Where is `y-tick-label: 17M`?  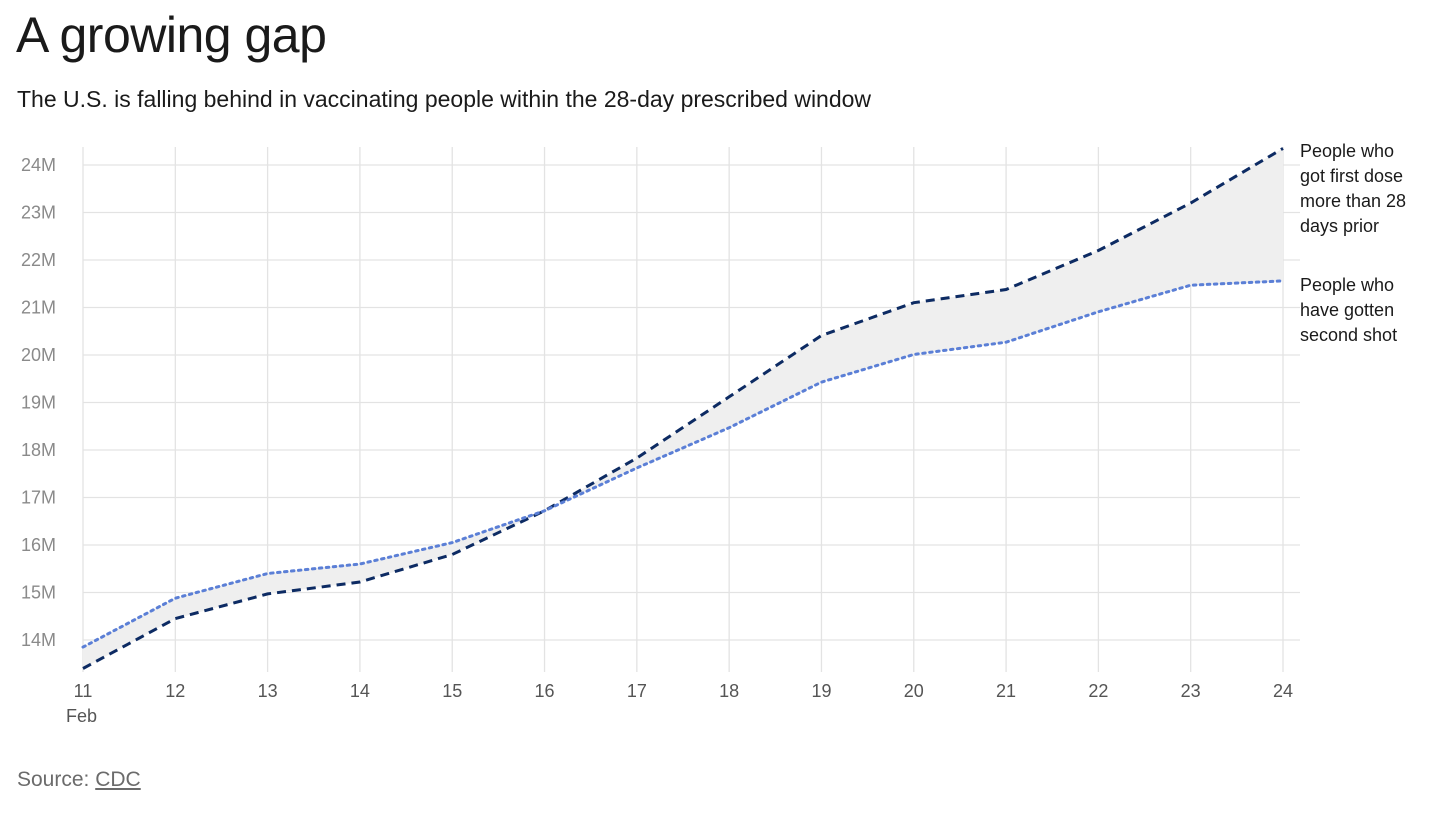
y-tick-label: 17M is located at coordinates (38, 498).